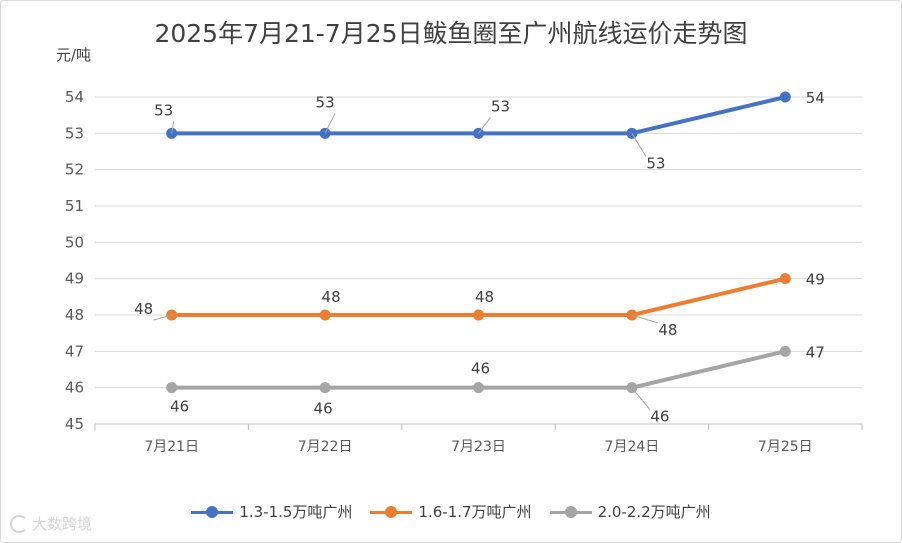 The width and height of the screenshot is (902, 543). What do you see at coordinates (171, 447) in the screenshot?
I see `x-tick-label: 7月21日` at bounding box center [171, 447].